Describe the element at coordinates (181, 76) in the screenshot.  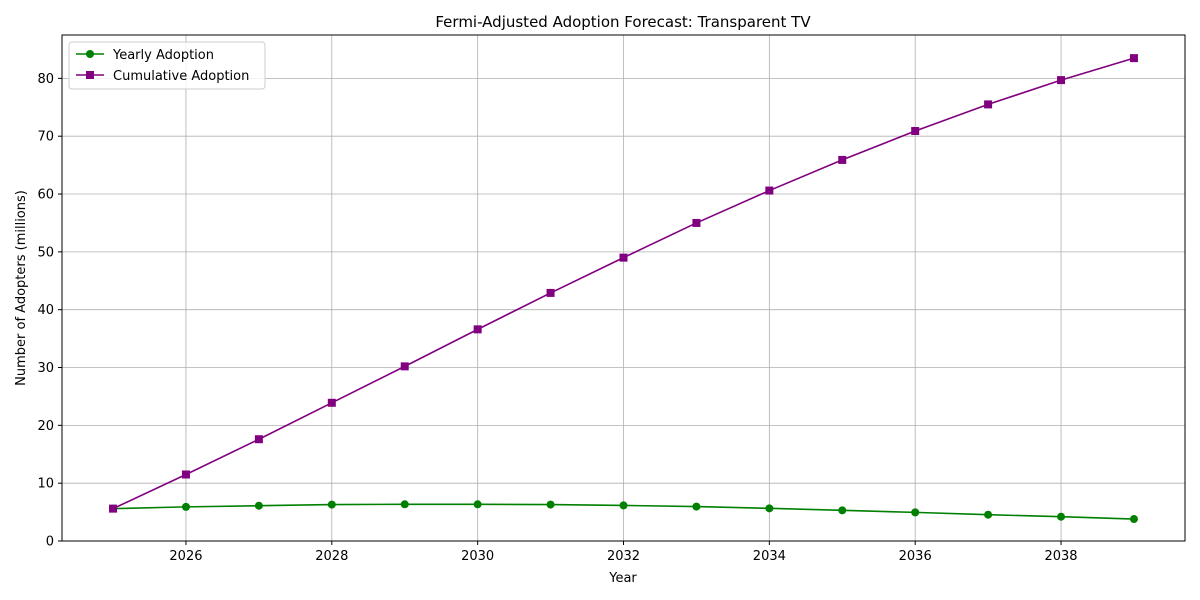
I see `legend-label-cumulative: Cumulative Adoption` at that location.